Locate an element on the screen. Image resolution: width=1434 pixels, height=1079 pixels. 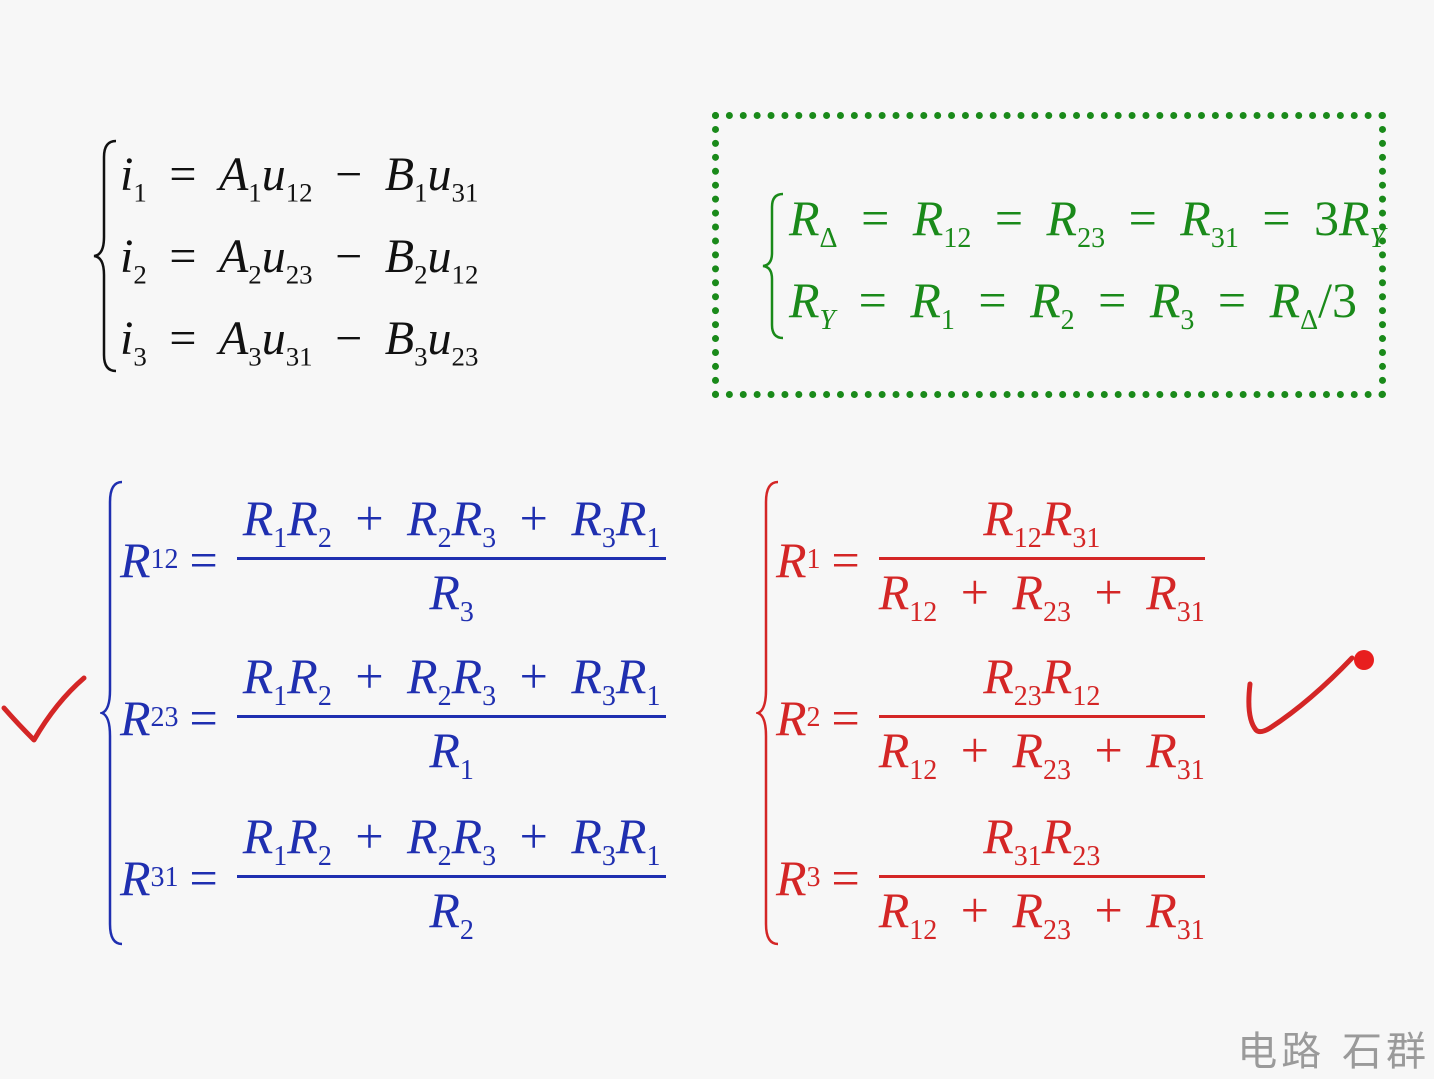
y-to-delta-eq-2: R 23 = R1R2 + R2R3 + R3R1 R1 is located at coordinates (393, 717).